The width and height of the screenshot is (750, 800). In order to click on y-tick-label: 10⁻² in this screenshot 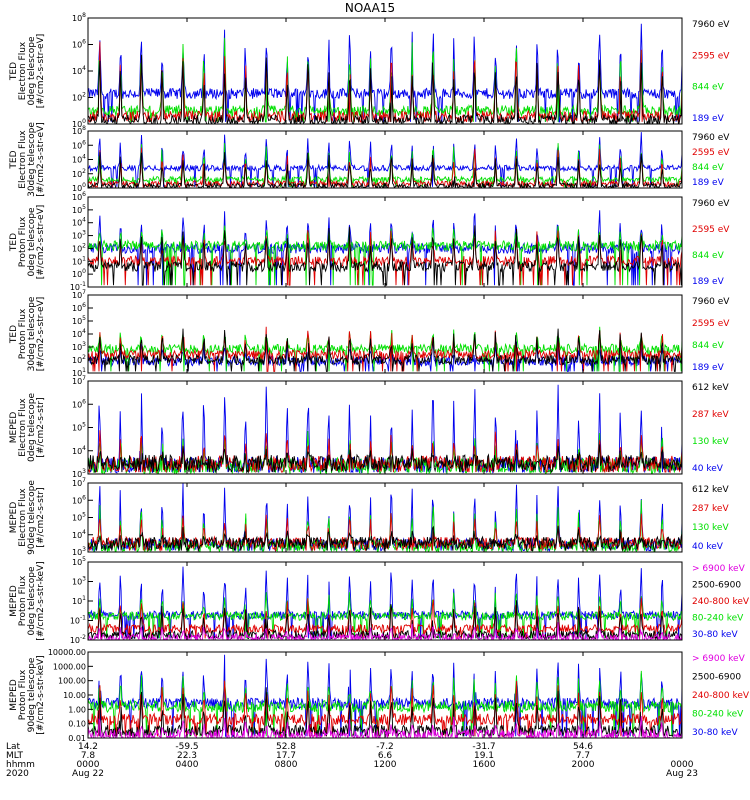, I will do `click(78, 639)`.